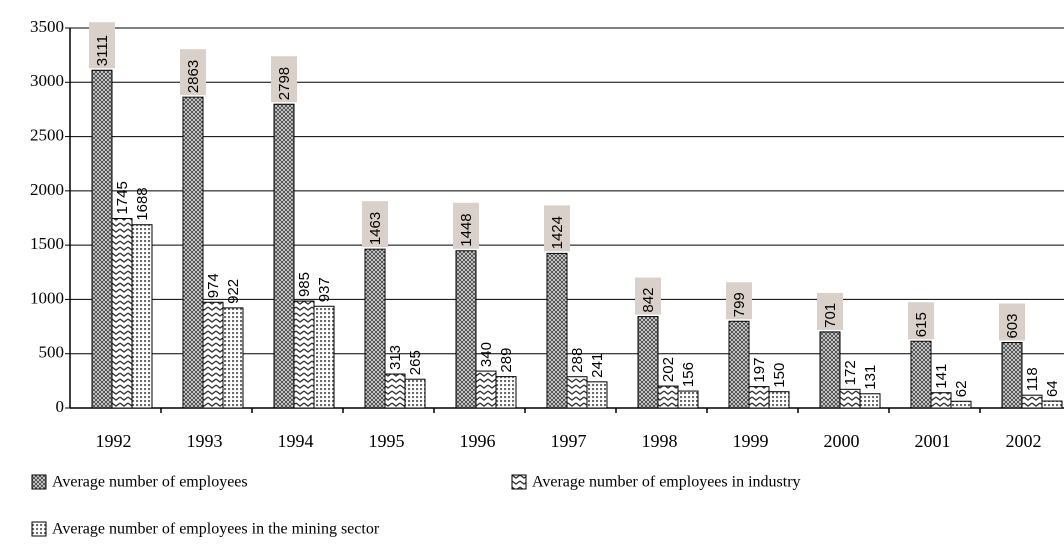 The height and width of the screenshot is (547, 1064). Describe the element at coordinates (941, 376) in the screenshot. I see `data-label: 141` at that location.